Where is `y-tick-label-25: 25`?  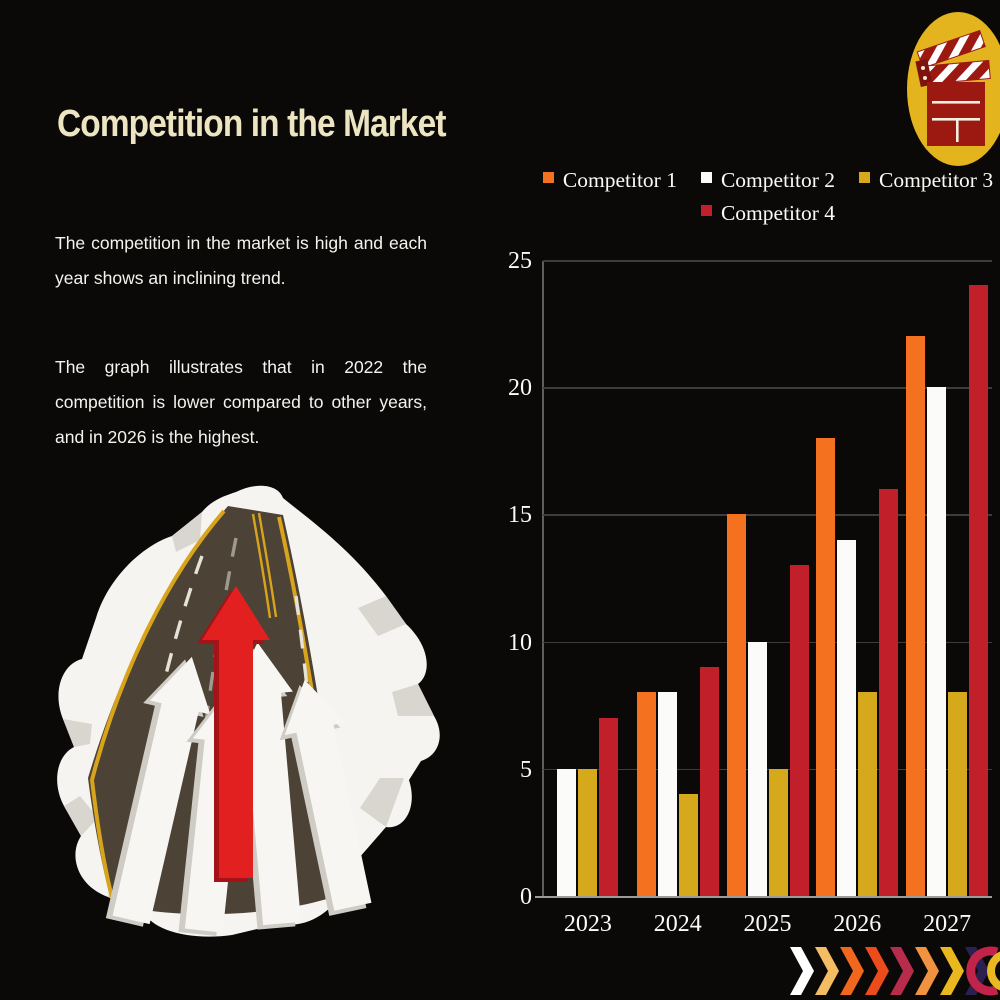
y-tick-label-25: 25 is located at coordinates (520, 261).